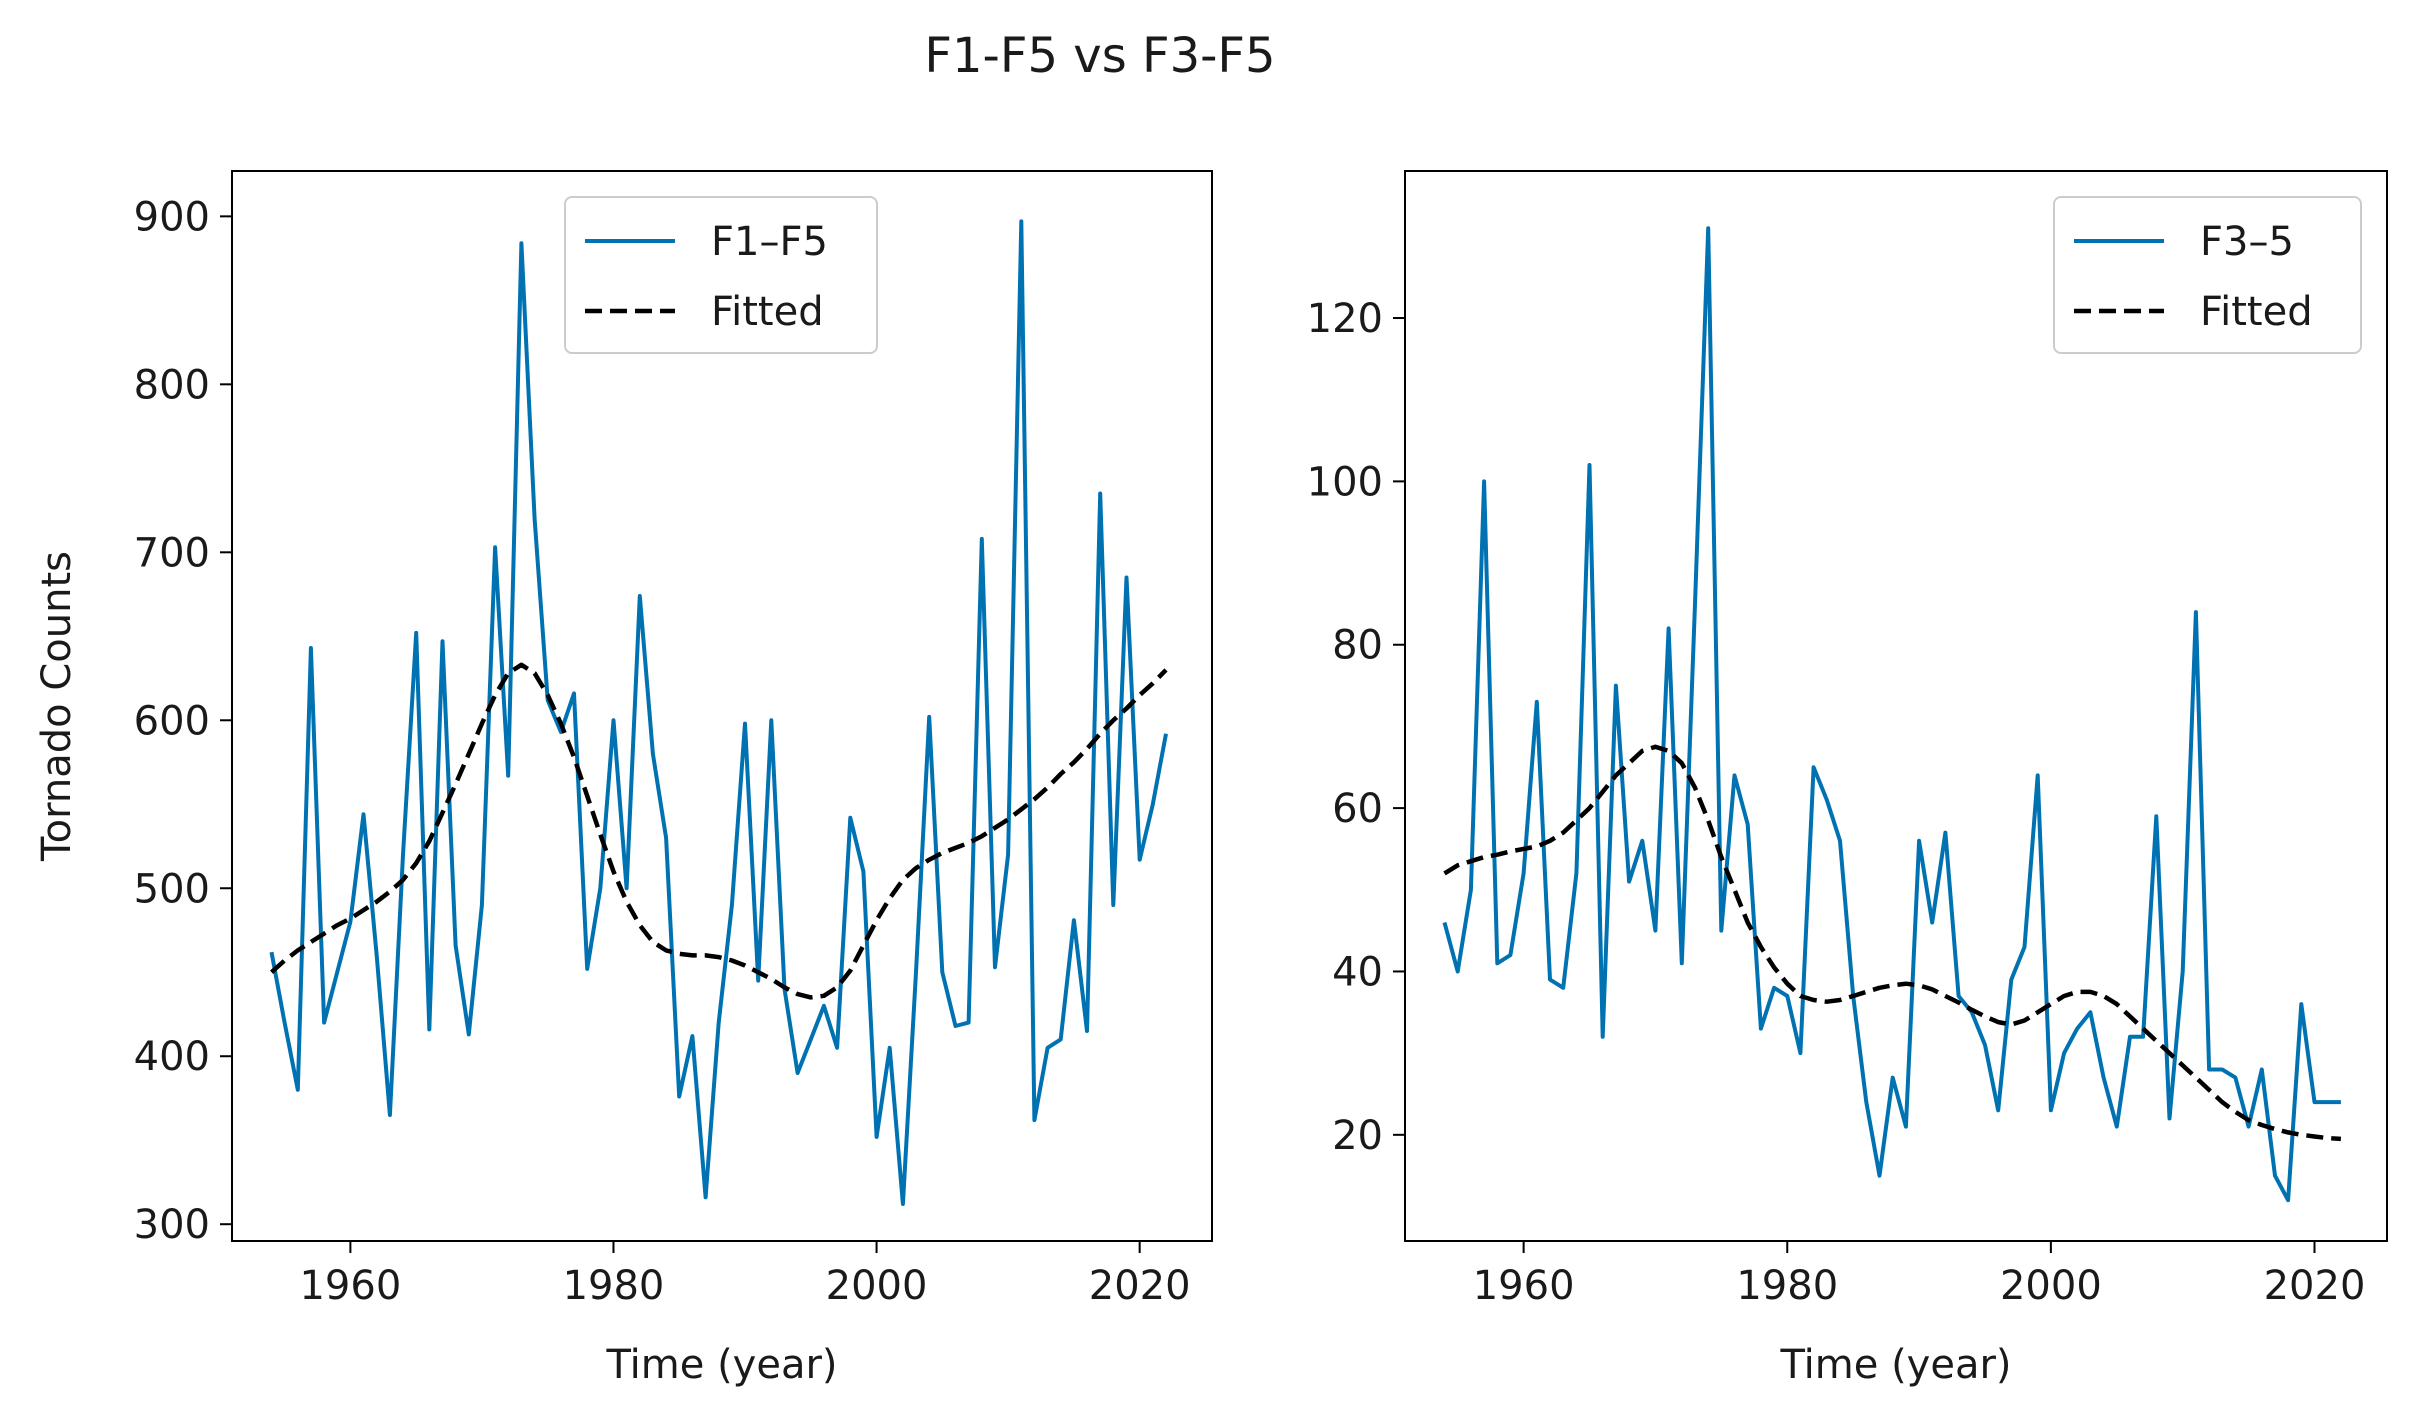  What do you see at coordinates (1895, 1365) in the screenshot?
I see `c1-x-axis-label: Time (year)` at bounding box center [1895, 1365].